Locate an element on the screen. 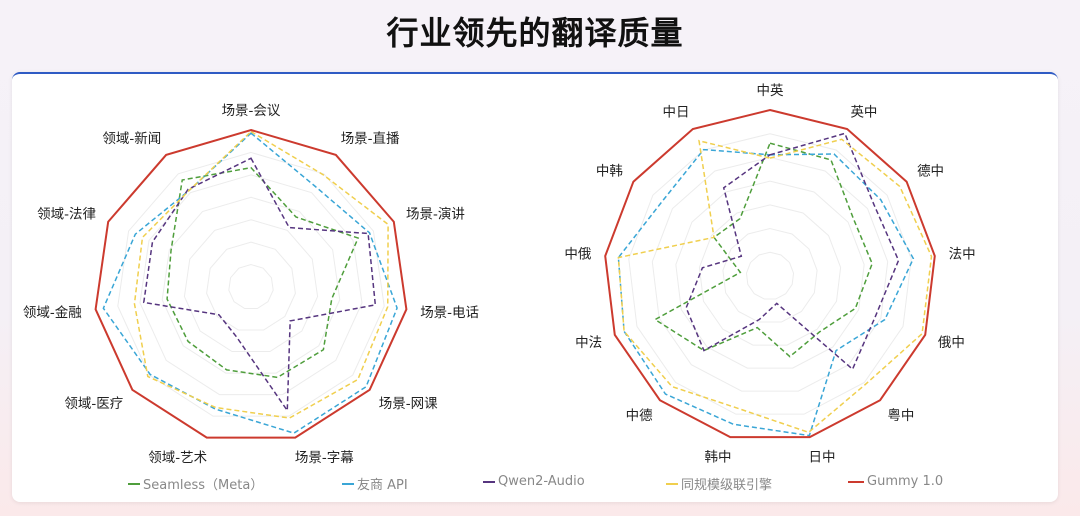  legend-item: 同规模级联引擎 is located at coordinates (719, 483).